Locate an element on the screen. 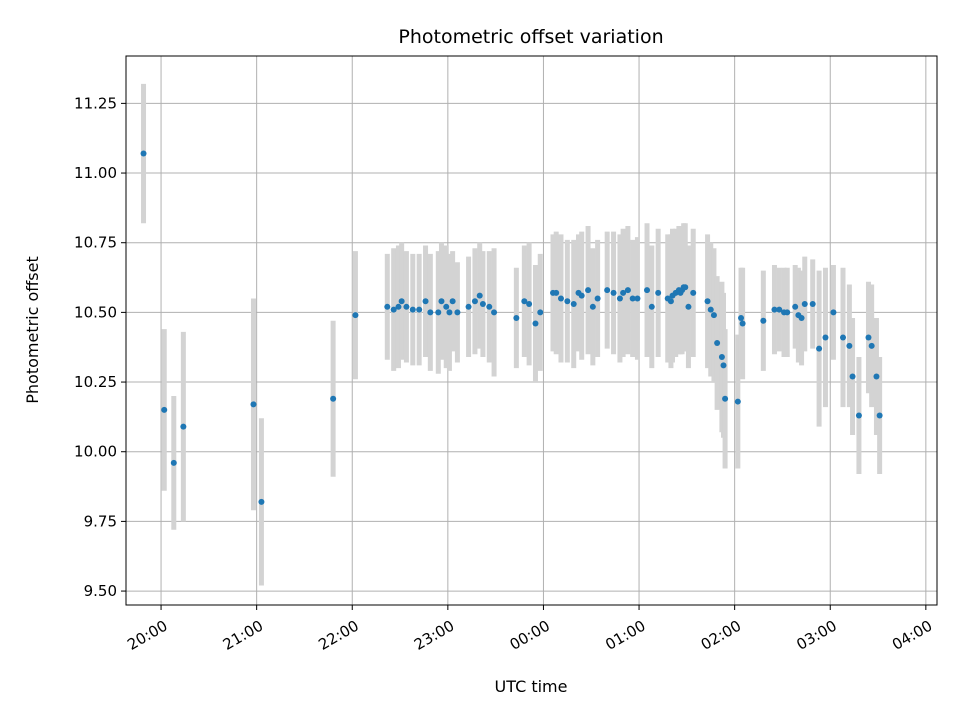 The image size is (960, 720). y-axis: 9.50 9.75 10.00 10.25 10.50 10.75 11.00 11.25 is located at coordinates (100, 347).